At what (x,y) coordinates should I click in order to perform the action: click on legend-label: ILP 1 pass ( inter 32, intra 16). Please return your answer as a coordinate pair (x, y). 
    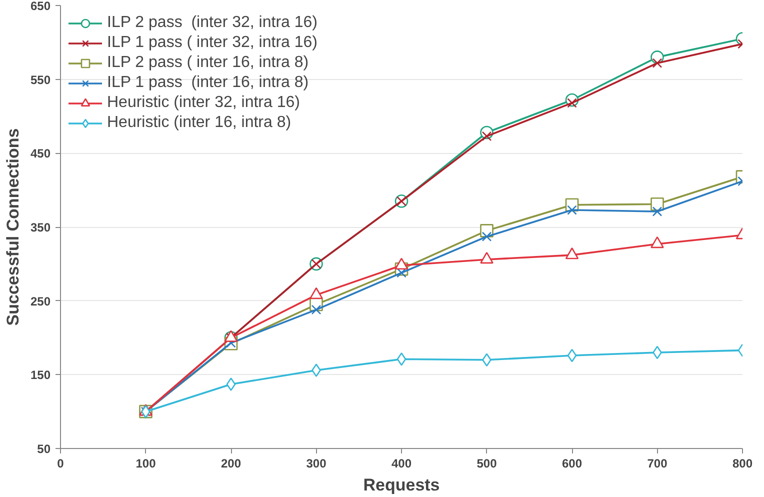
    Looking at the image, I should click on (212, 43).